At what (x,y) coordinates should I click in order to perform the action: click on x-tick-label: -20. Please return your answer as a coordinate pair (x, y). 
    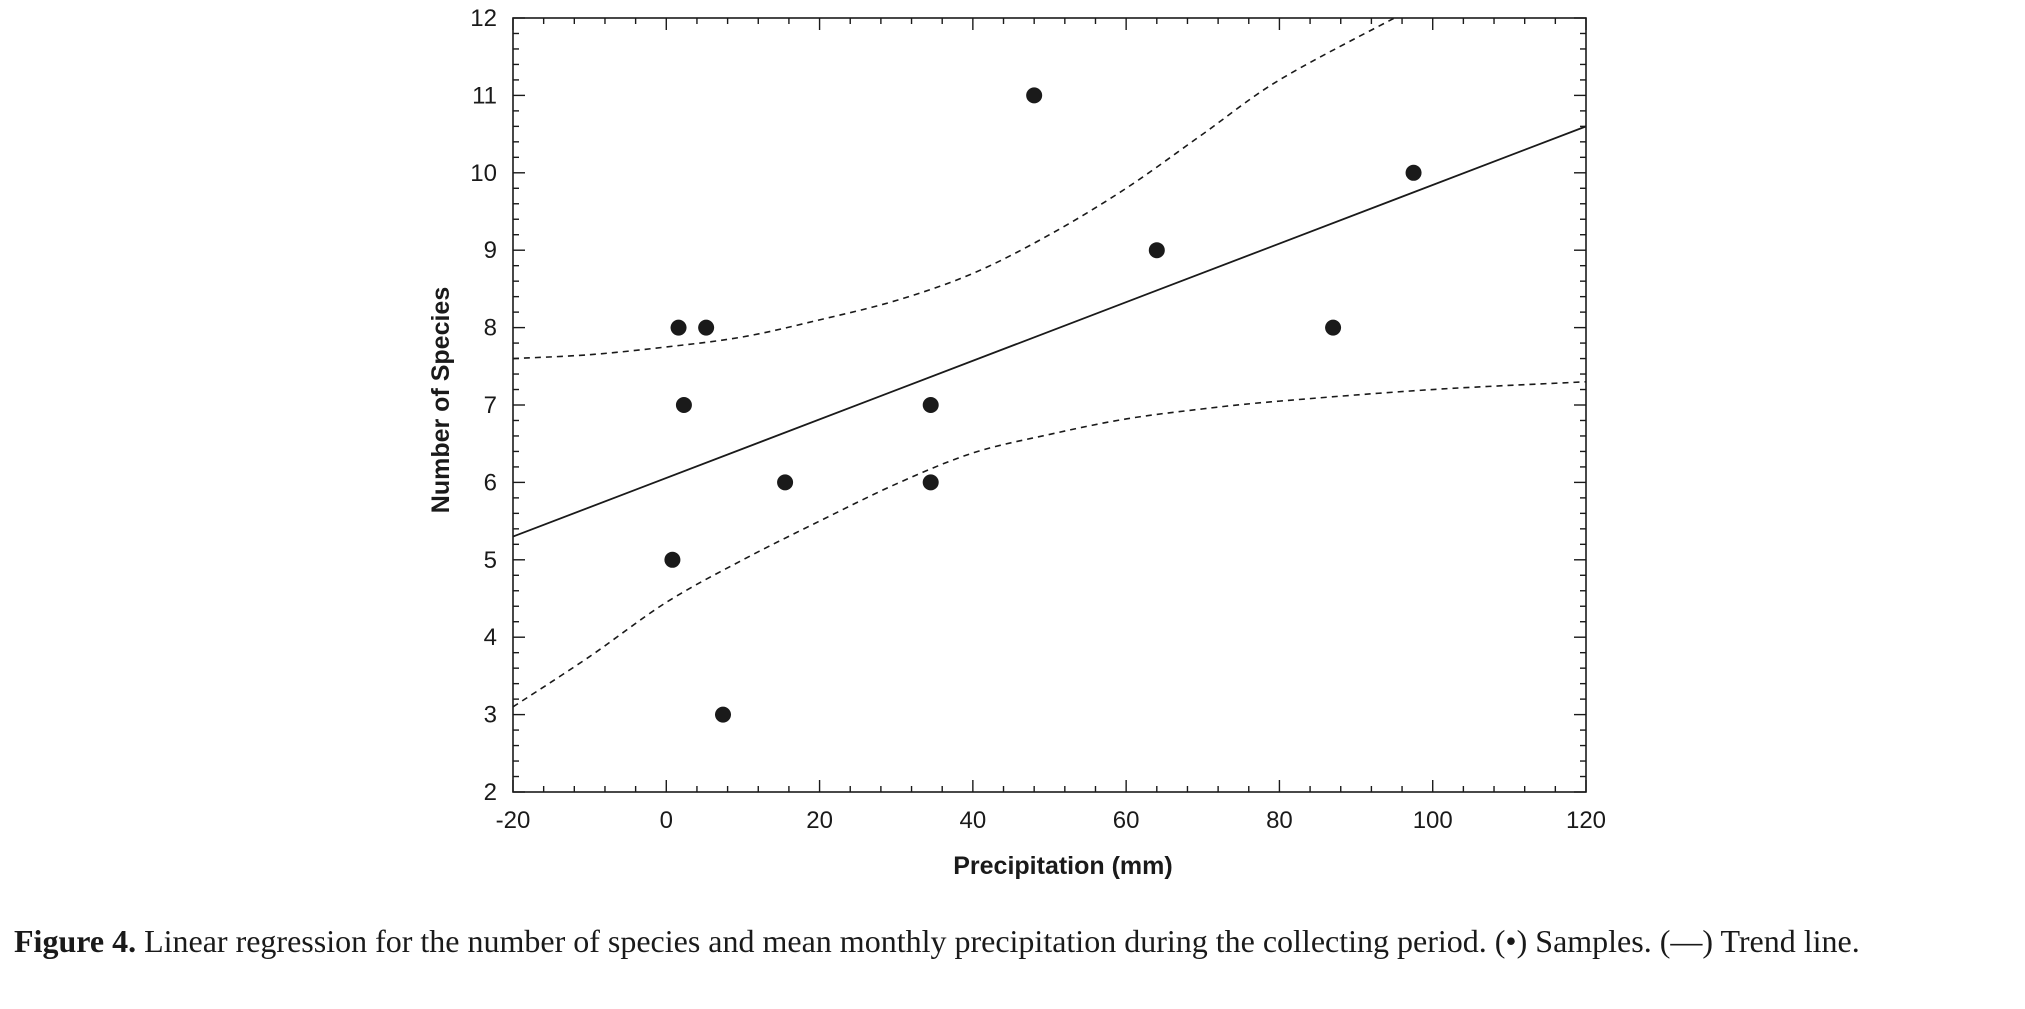
    Looking at the image, I should click on (513, 820).